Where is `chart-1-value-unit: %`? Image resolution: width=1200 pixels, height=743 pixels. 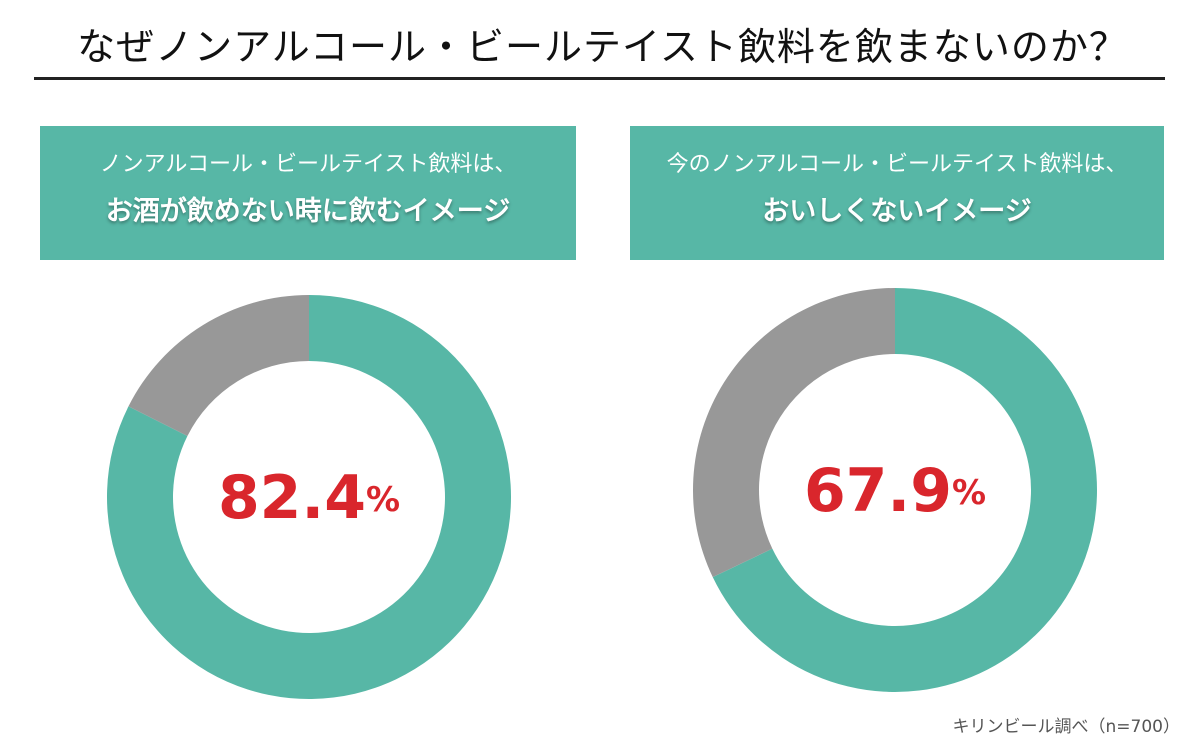 chart-1-value-unit: % is located at coordinates (383, 500).